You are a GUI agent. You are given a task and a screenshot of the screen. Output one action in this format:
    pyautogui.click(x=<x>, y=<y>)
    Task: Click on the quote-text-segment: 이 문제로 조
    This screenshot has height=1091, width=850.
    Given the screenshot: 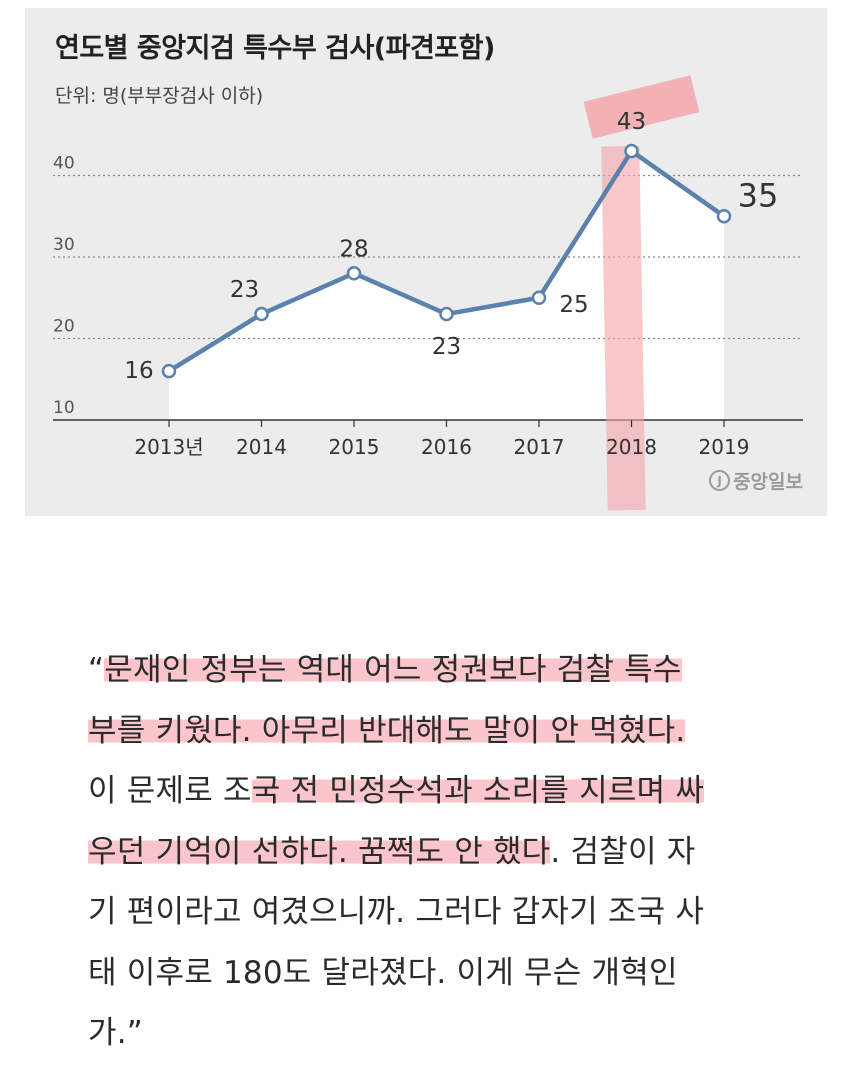 What is the action you would take?
    pyautogui.click(x=170, y=791)
    